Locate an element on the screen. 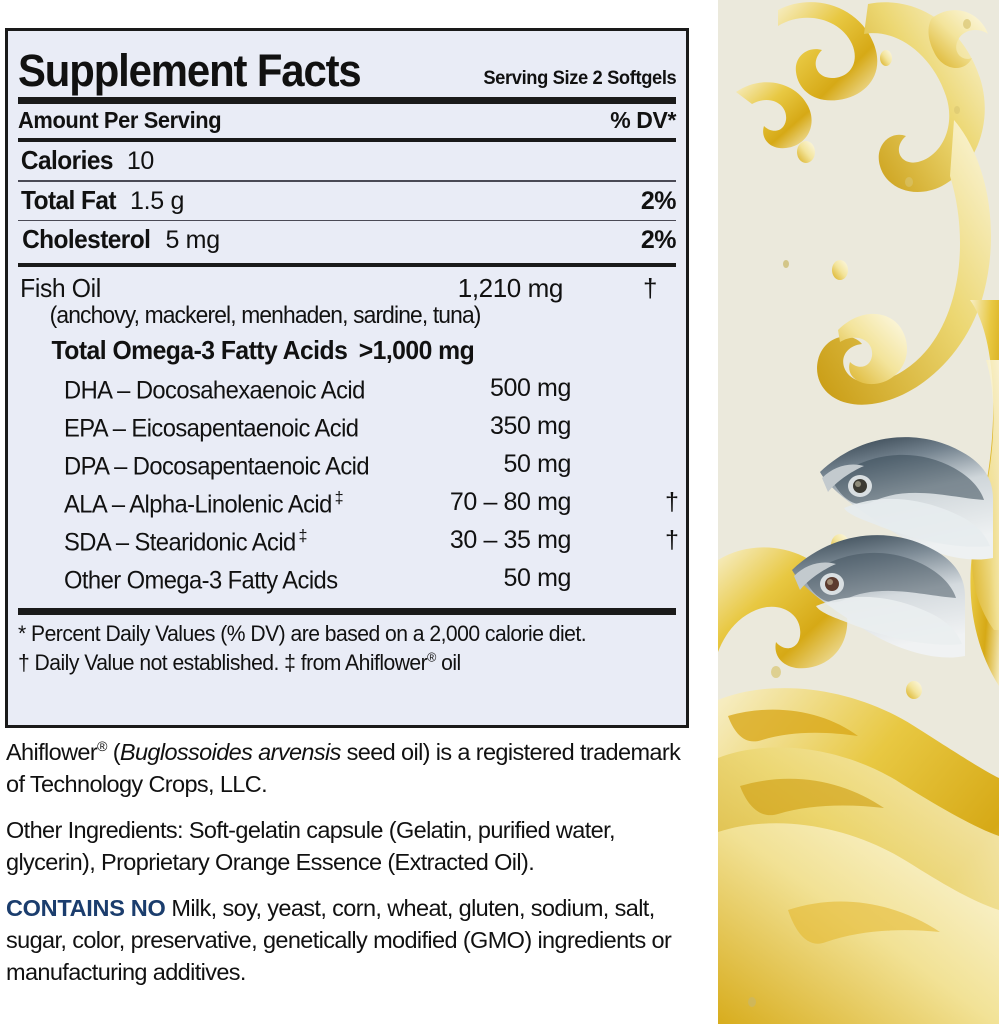 This screenshot has width=999, height=1024. table-row: SDA – Stearidonic Acid ‡ 30 – 35 mg † is located at coordinates (348, 545).